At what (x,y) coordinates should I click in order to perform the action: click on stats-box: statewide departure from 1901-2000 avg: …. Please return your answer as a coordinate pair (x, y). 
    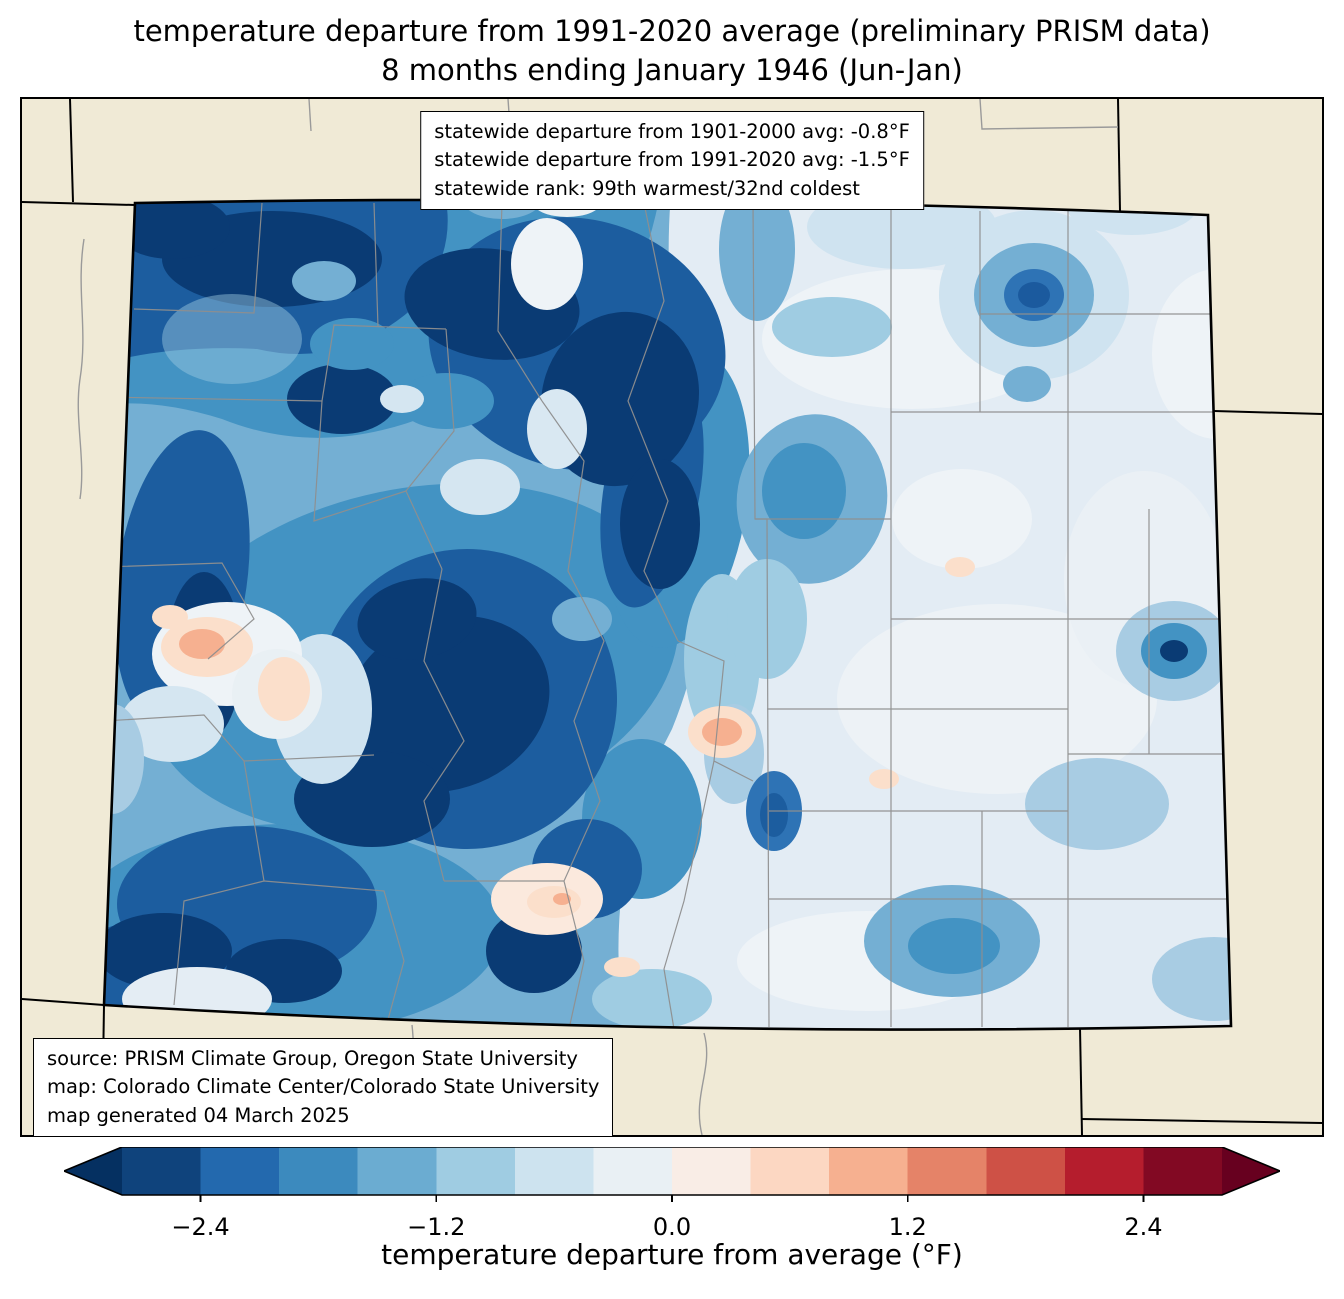
    Looking at the image, I should click on (672, 160).